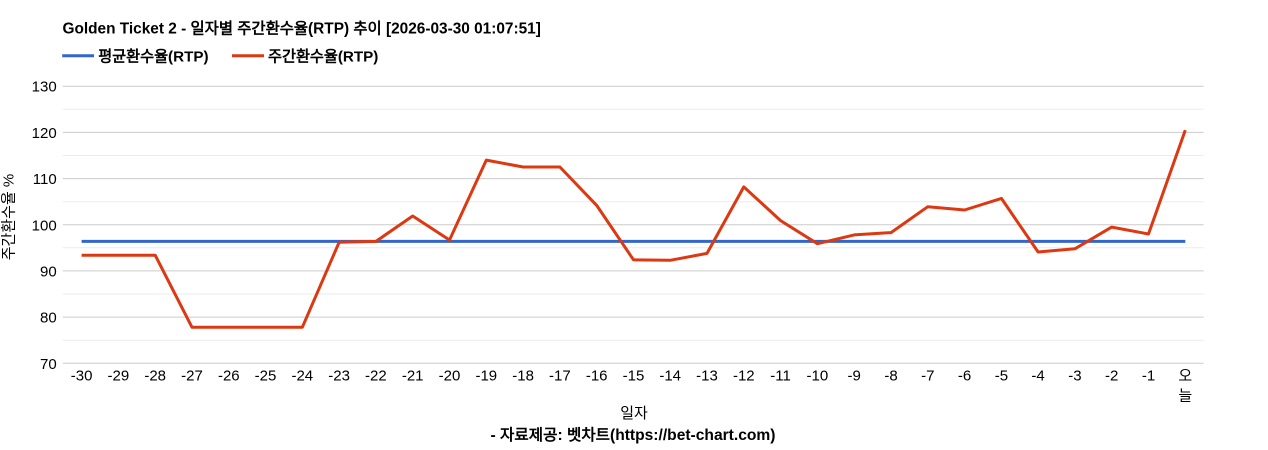 Image resolution: width=1268 pixels, height=450 pixels. I want to click on svg-text: -16, so click(597, 376).